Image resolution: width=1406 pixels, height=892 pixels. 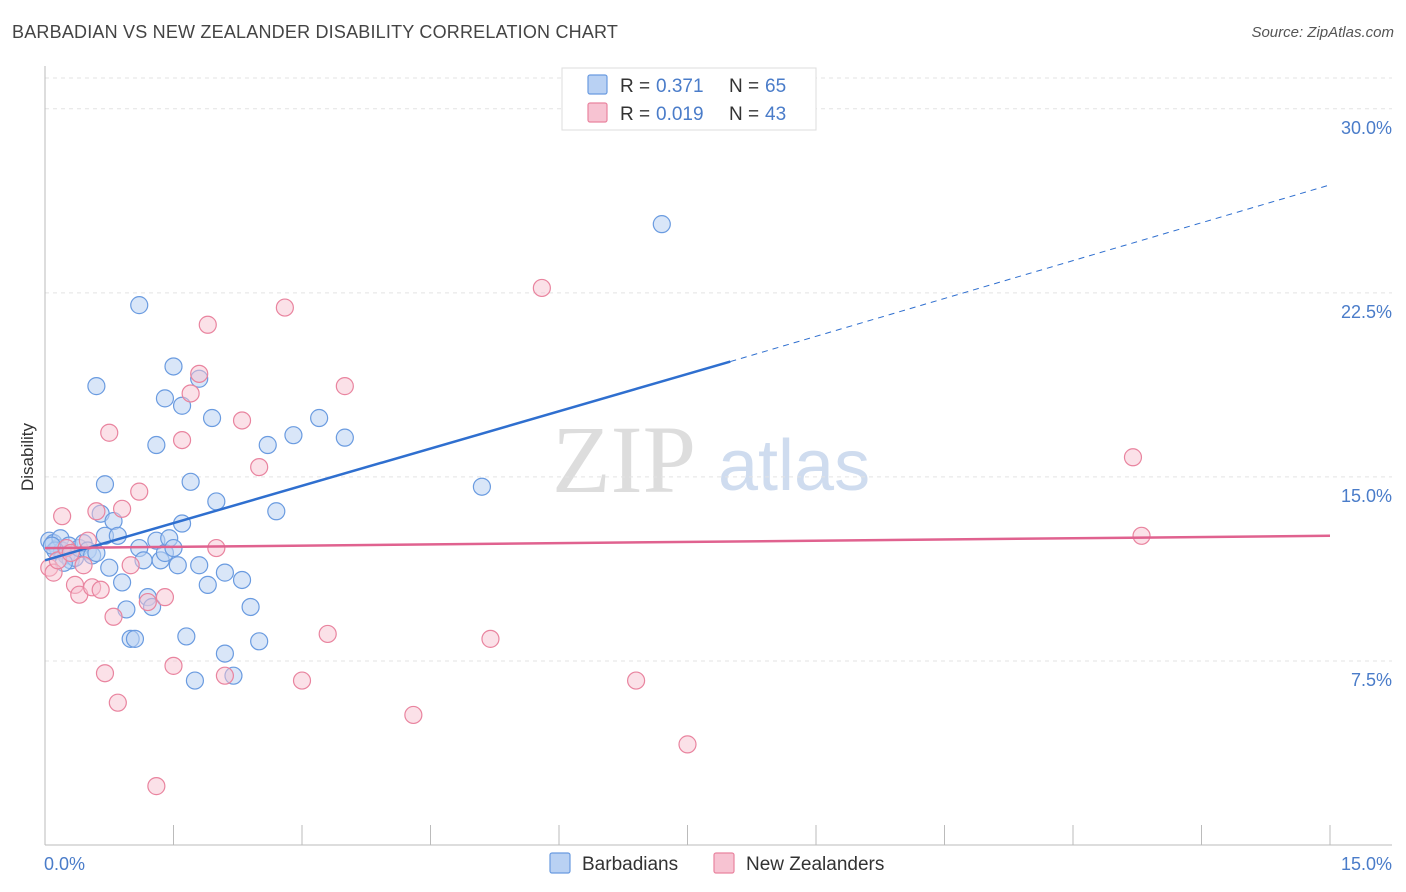 I want to click on legend-swatch-blue, so click(x=597, y=84).